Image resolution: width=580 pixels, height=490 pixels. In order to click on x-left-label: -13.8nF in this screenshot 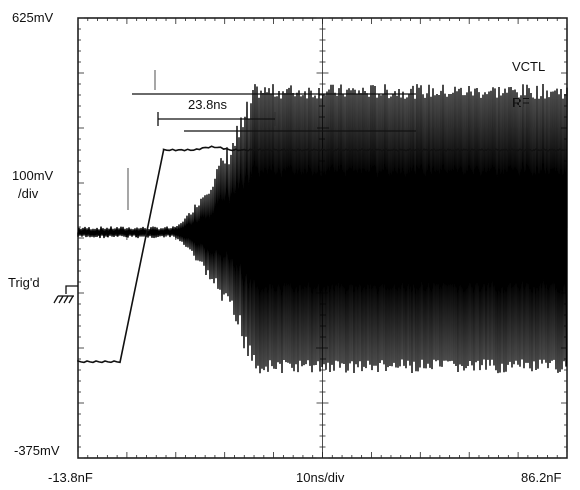, I will do `click(70, 477)`.